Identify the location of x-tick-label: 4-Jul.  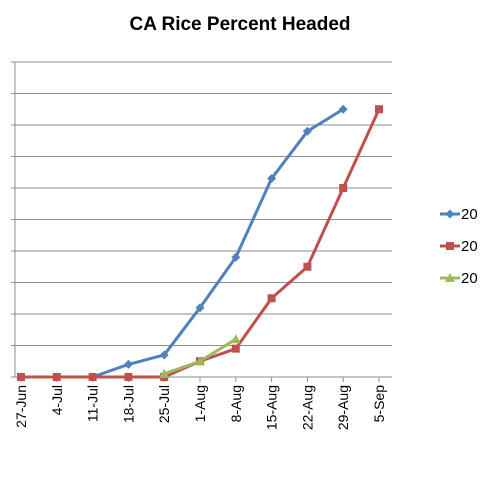
(57, 400).